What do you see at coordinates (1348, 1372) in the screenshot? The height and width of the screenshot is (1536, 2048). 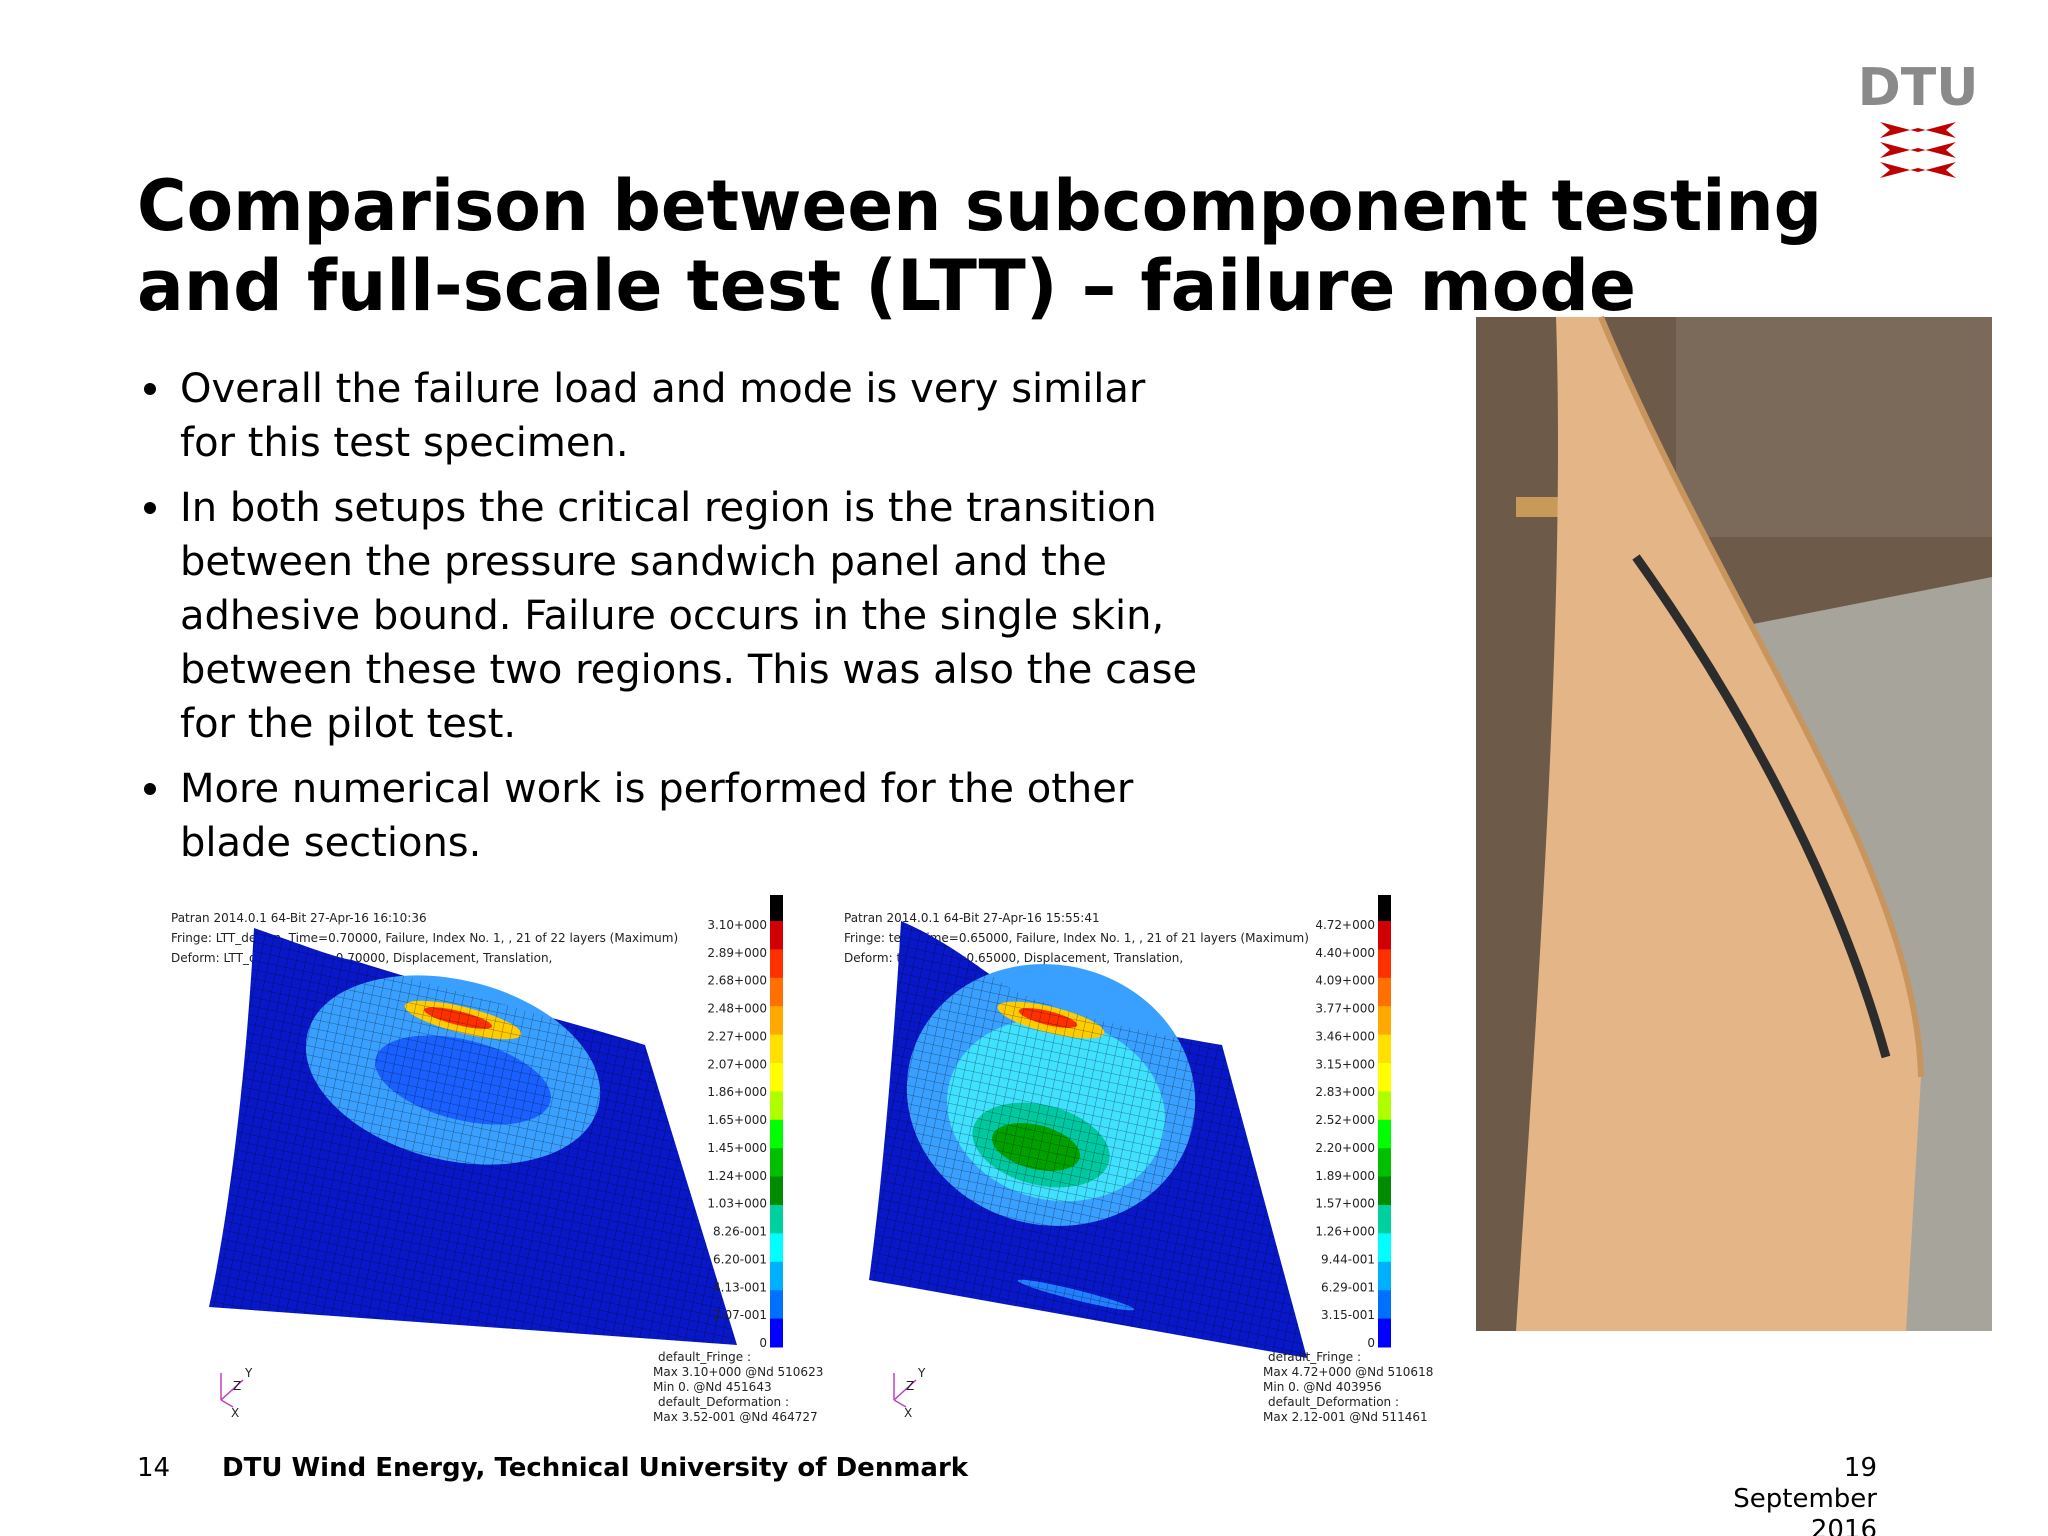 I see `fem-footer: Max 4.72+000 @Nd 510618` at bounding box center [1348, 1372].